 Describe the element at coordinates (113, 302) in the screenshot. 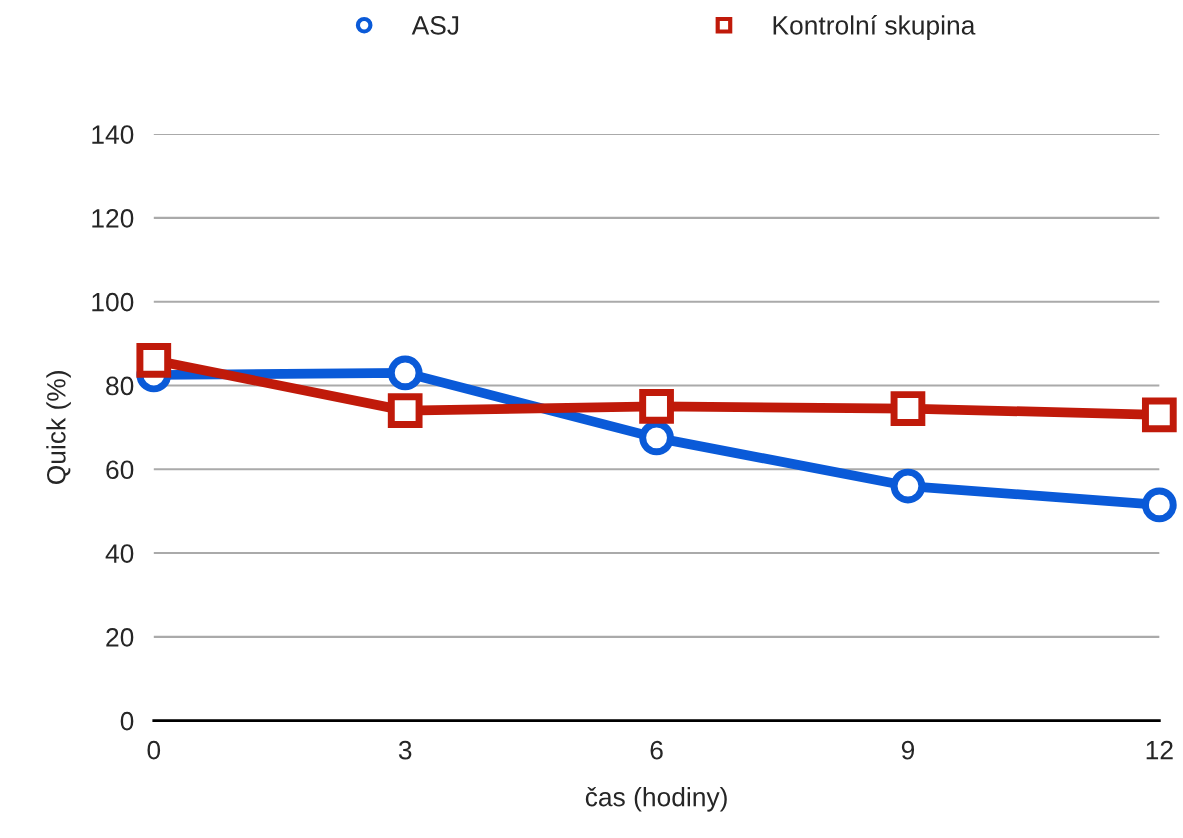

I see `y-tick-label: 100` at that location.